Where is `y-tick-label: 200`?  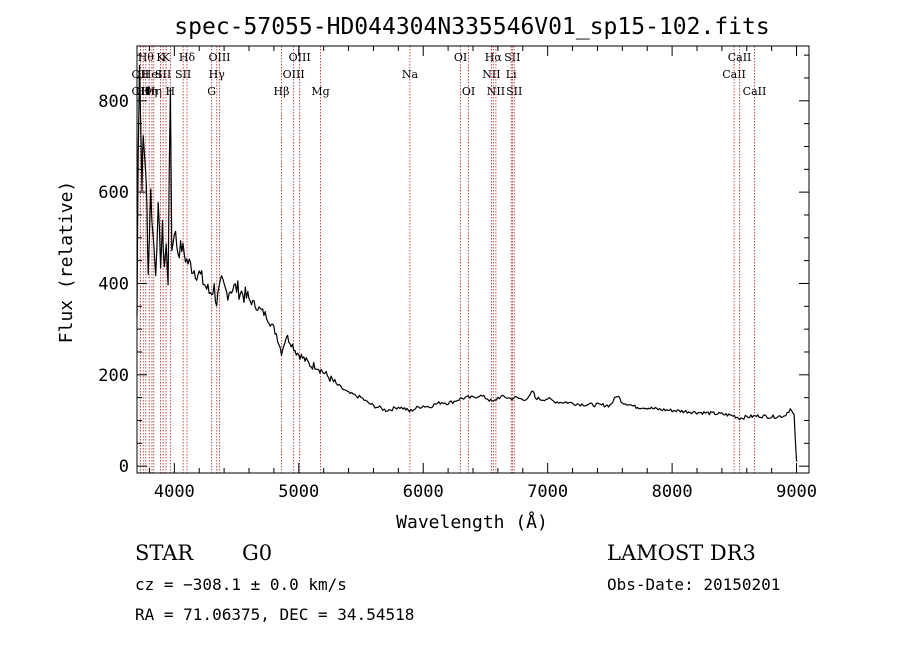
y-tick-label: 200 is located at coordinates (113, 376).